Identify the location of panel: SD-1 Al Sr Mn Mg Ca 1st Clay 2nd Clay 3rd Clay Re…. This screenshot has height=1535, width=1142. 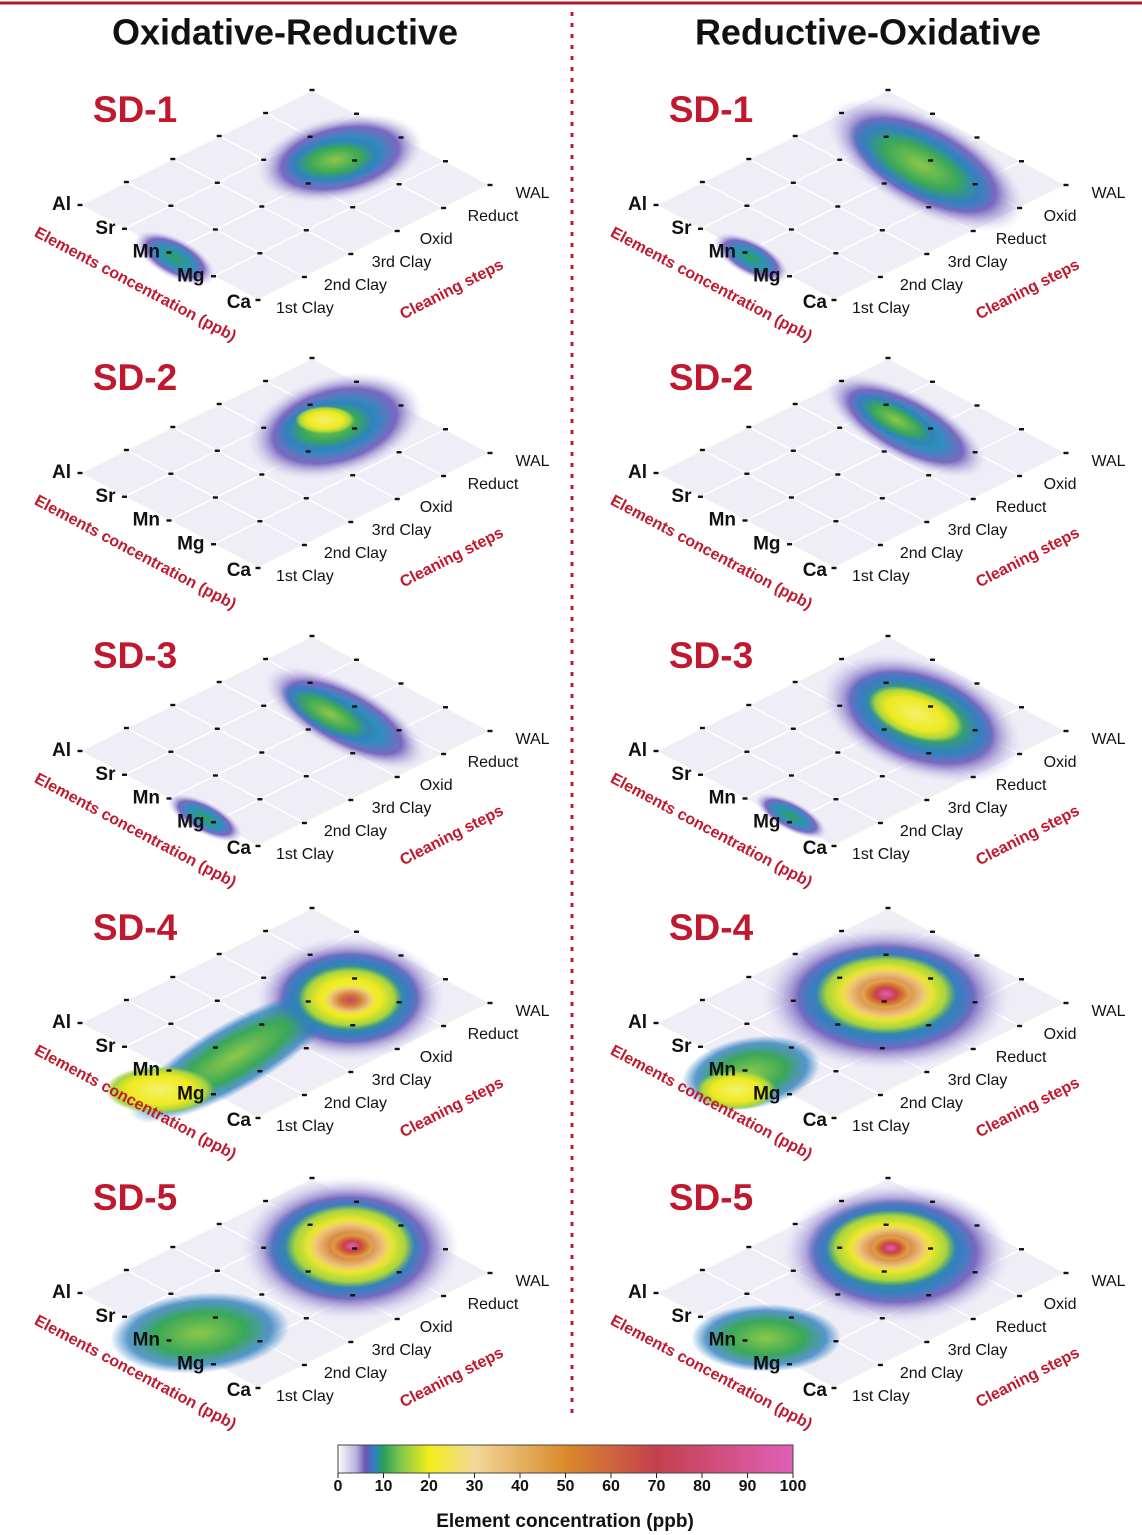
(866, 217).